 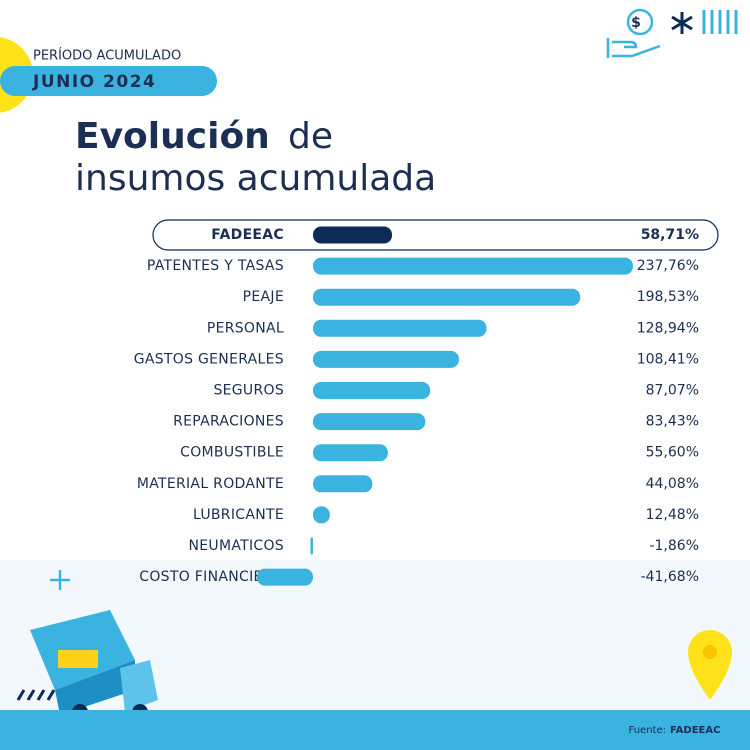 I want to click on dollar-icon: $, so click(x=636, y=23).